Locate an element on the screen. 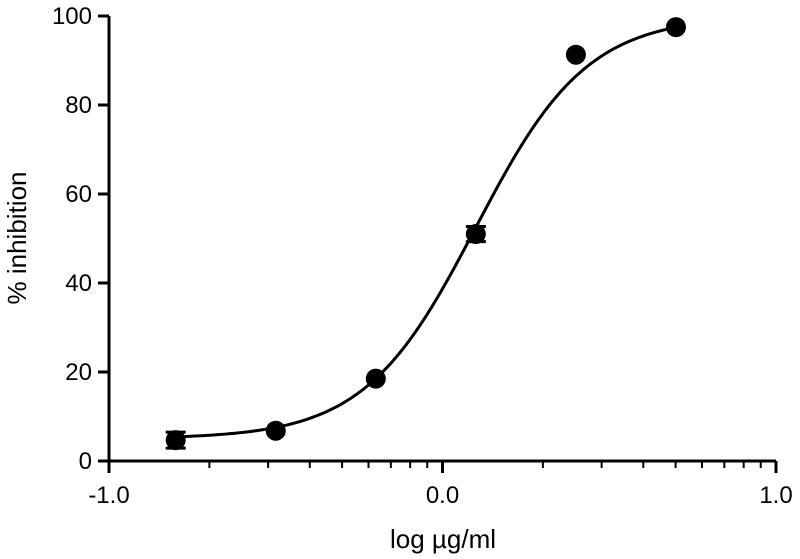 The image size is (800, 559). y-tick-label: 40 is located at coordinates (78, 283).